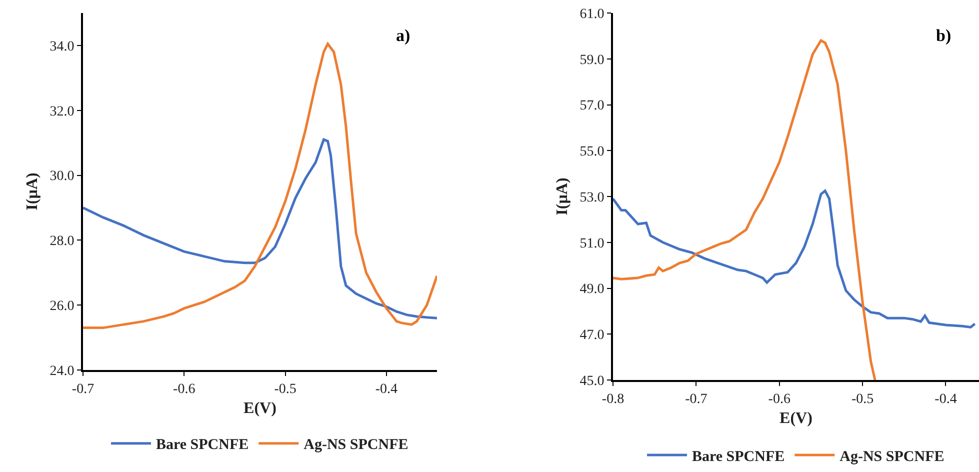  I want to click on y-tick-label: 47.0, so click(592, 336).